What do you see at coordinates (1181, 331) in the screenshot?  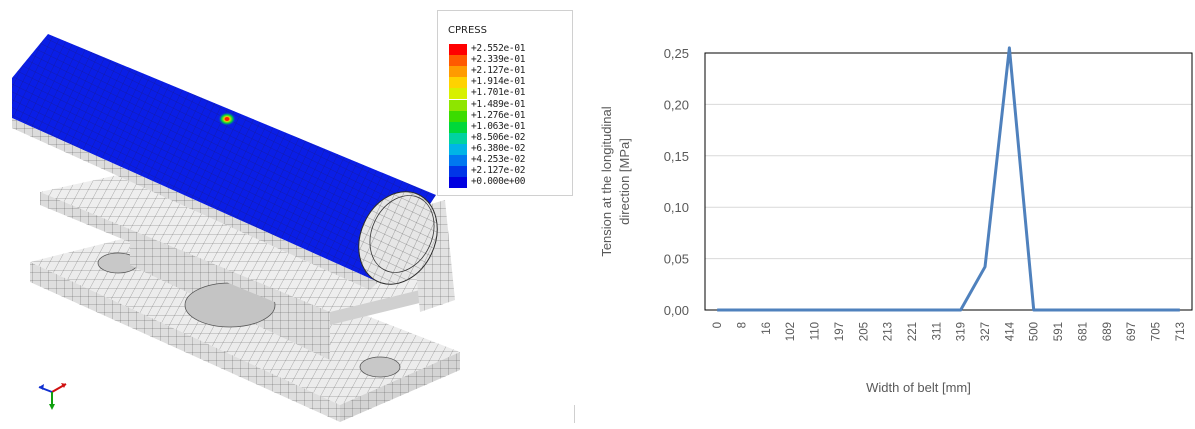 I see `x-tick-label: 713` at bounding box center [1181, 331].